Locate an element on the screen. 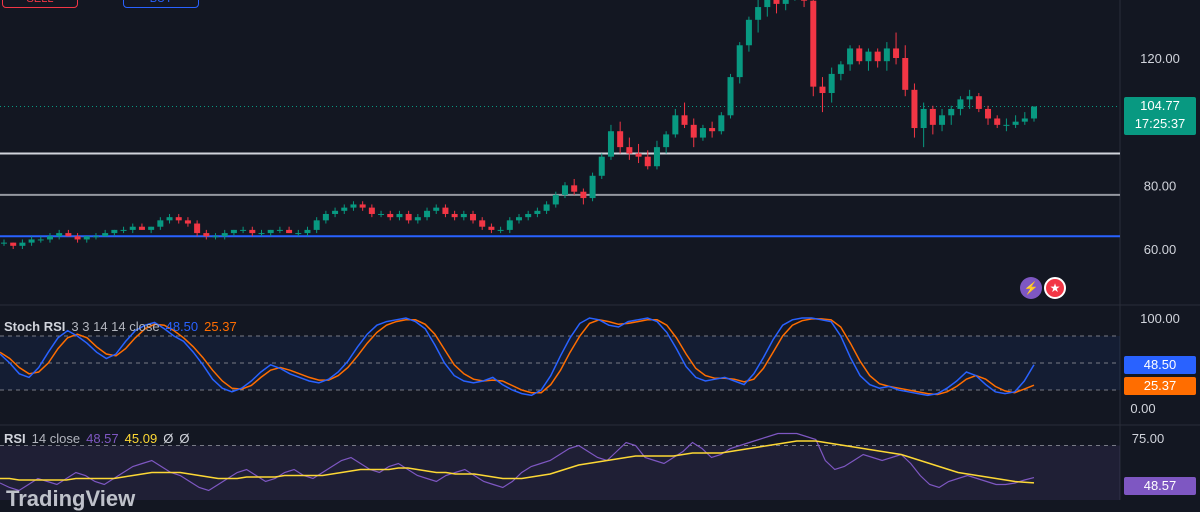 This screenshot has width=1200, height=512. rsi-extra-1: Ø is located at coordinates (168, 438).